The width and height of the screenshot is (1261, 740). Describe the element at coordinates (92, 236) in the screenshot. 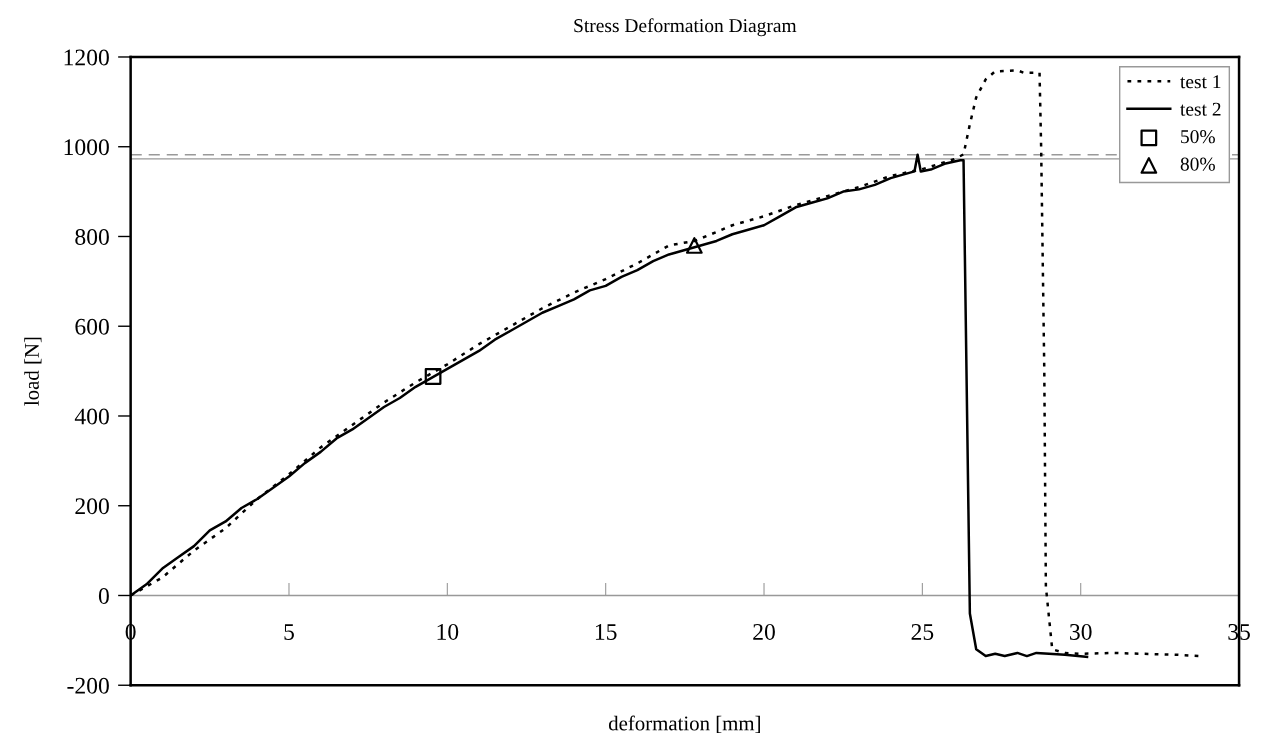

I see `y-tick-label: 800` at that location.